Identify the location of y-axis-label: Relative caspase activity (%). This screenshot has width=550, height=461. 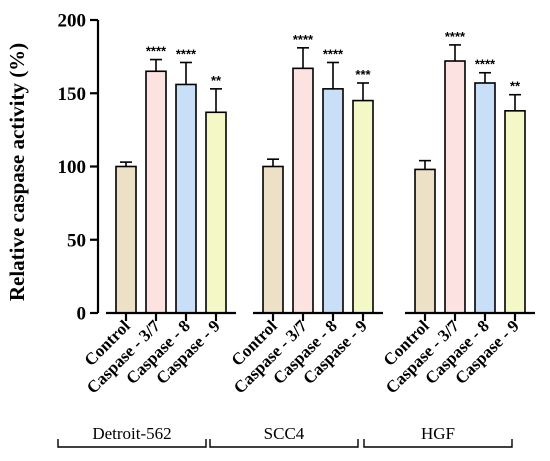
(17, 172).